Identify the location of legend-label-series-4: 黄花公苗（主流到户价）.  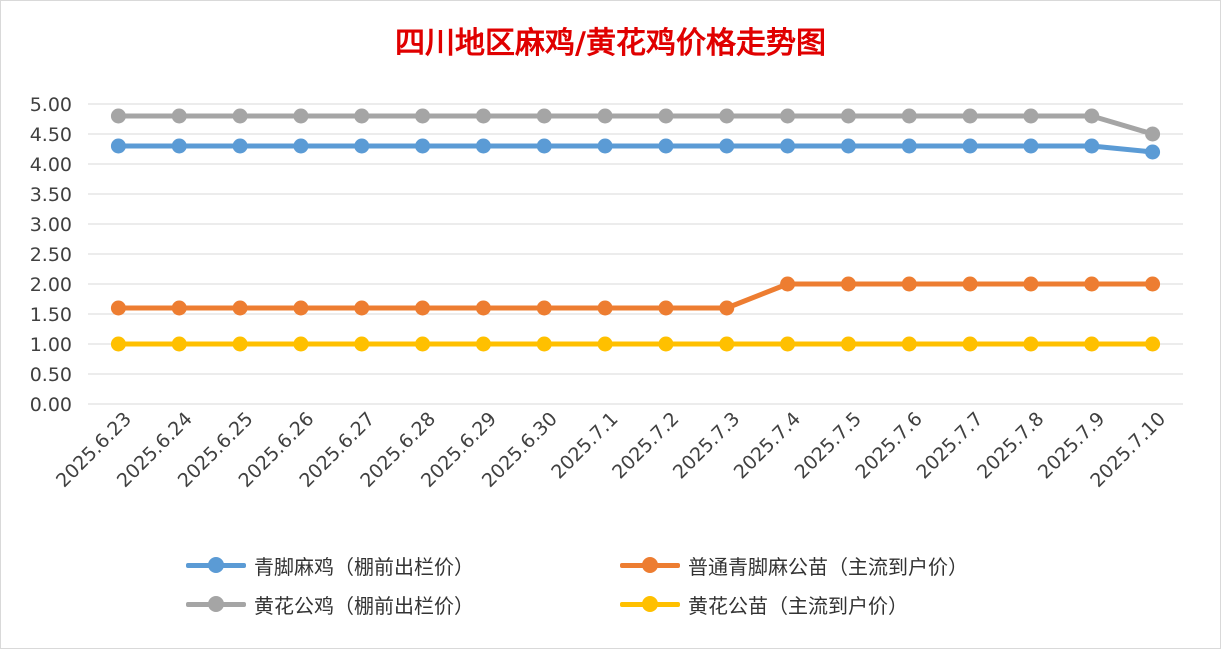
(798, 605).